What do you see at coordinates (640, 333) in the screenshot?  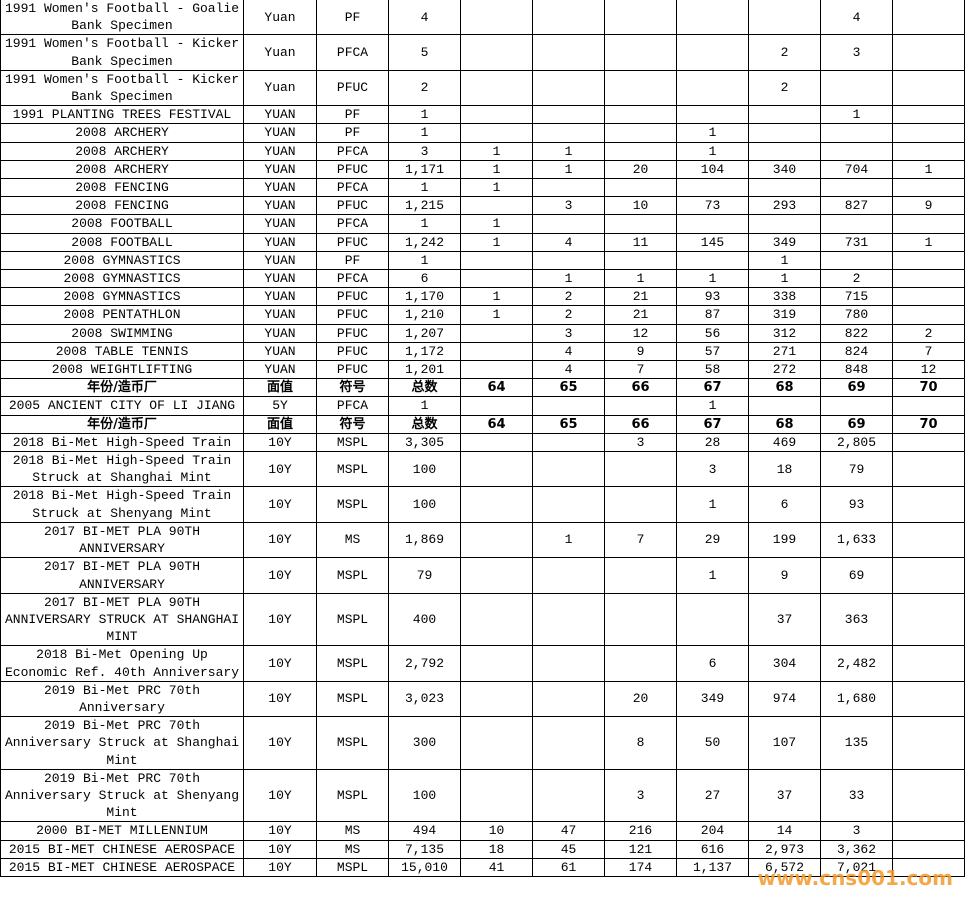 I see `cell: 12` at bounding box center [640, 333].